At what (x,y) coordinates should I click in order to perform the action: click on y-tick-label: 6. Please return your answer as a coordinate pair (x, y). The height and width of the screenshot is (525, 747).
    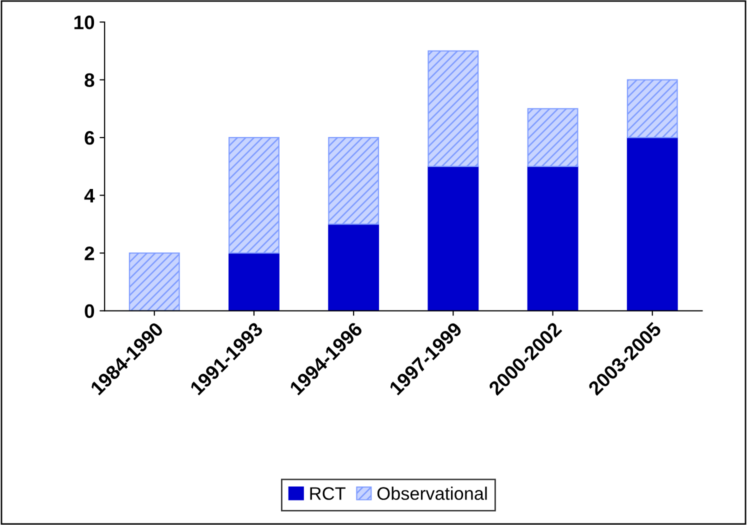
    Looking at the image, I should click on (89, 138).